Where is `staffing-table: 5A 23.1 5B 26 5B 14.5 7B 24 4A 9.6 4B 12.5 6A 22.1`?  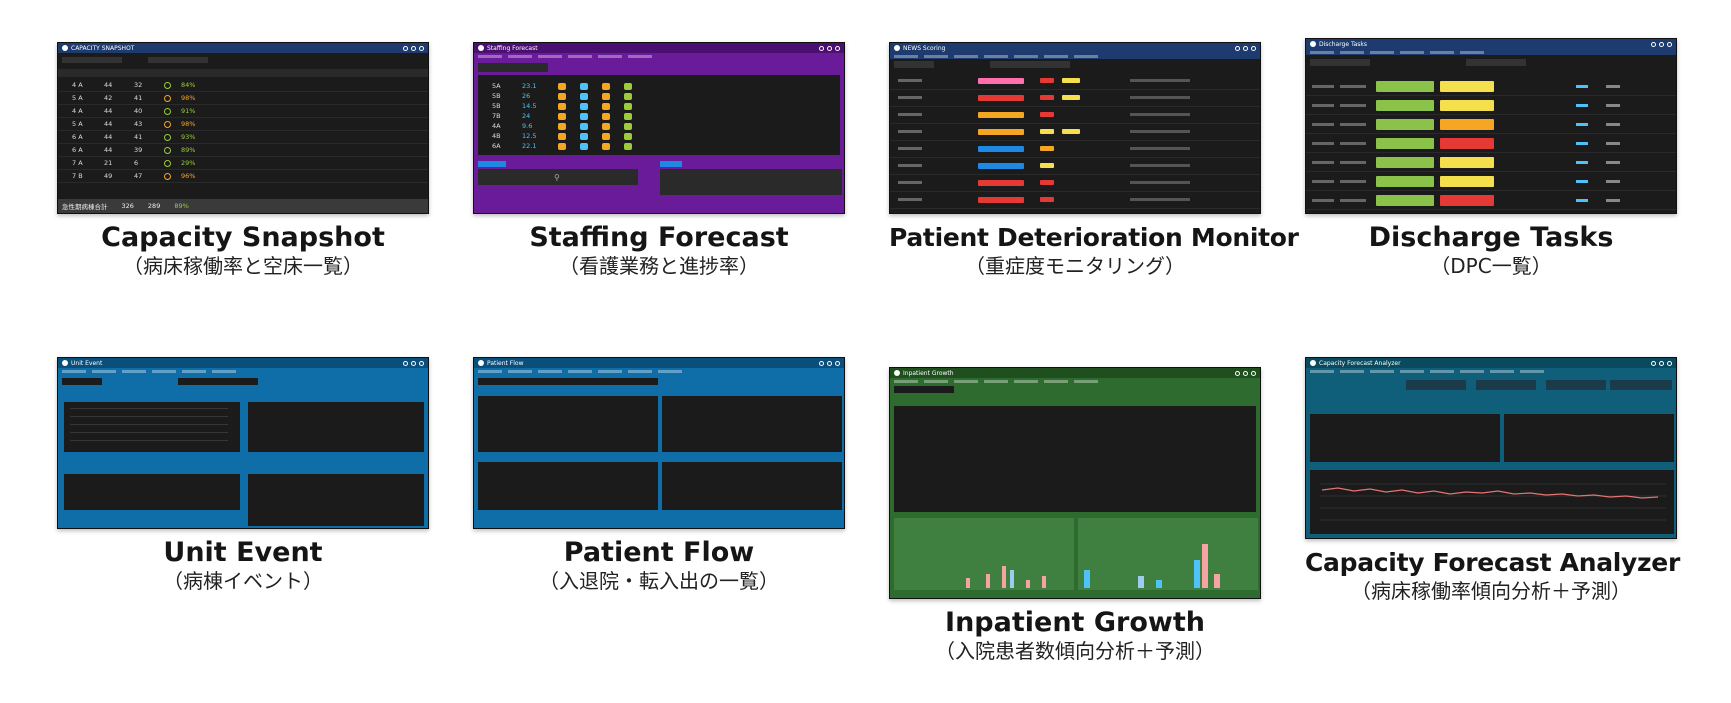
staffing-table: 5A 23.1 5B 26 5B 14.5 7B 24 4A 9.6 4B 12.5 6A 22.1 is located at coordinates (659, 115).